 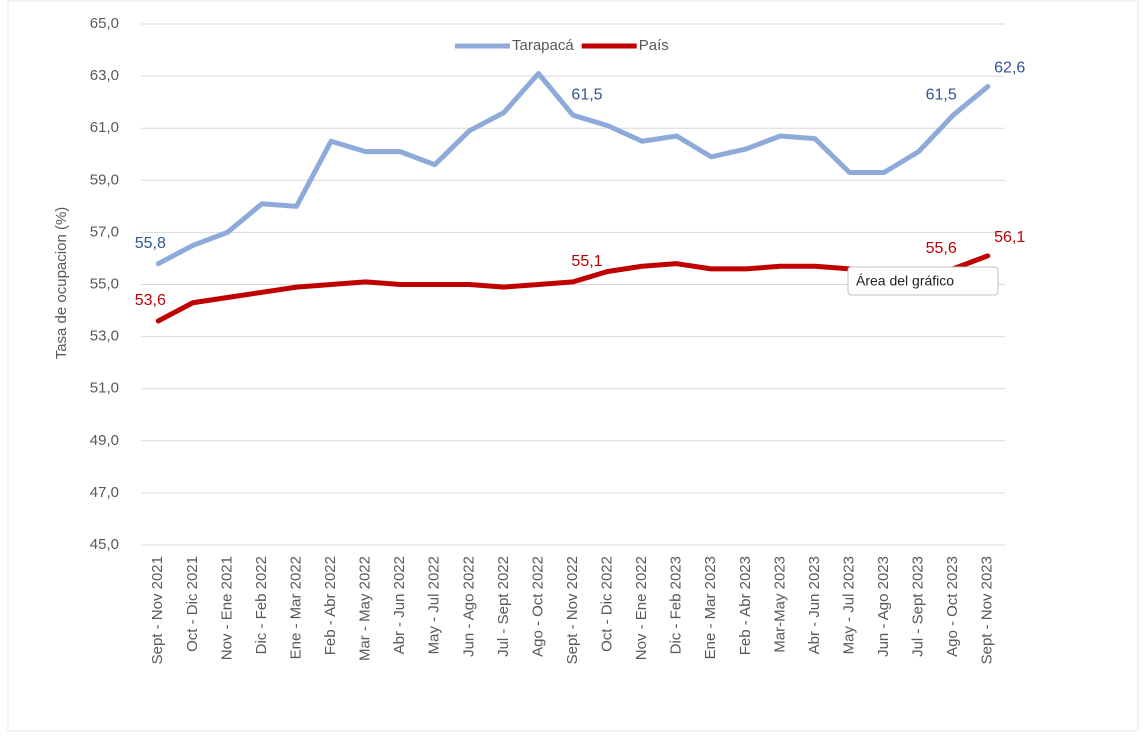 What do you see at coordinates (330, 605) in the screenshot?
I see `x-tick-label: Feb - Abr 2022` at bounding box center [330, 605].